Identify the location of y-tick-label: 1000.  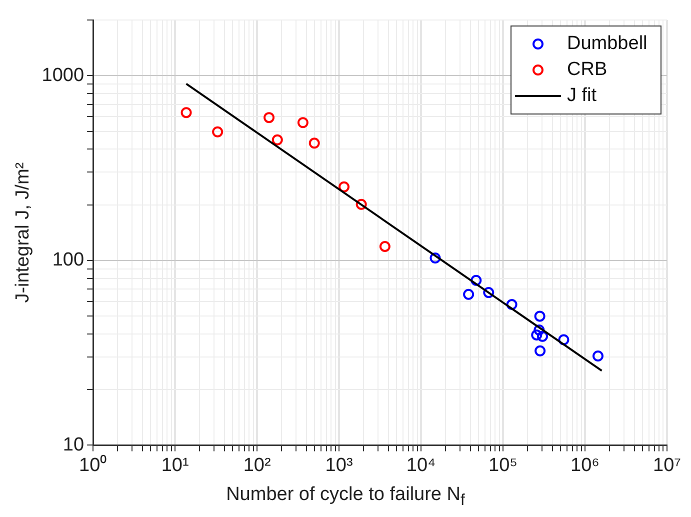
(63, 75).